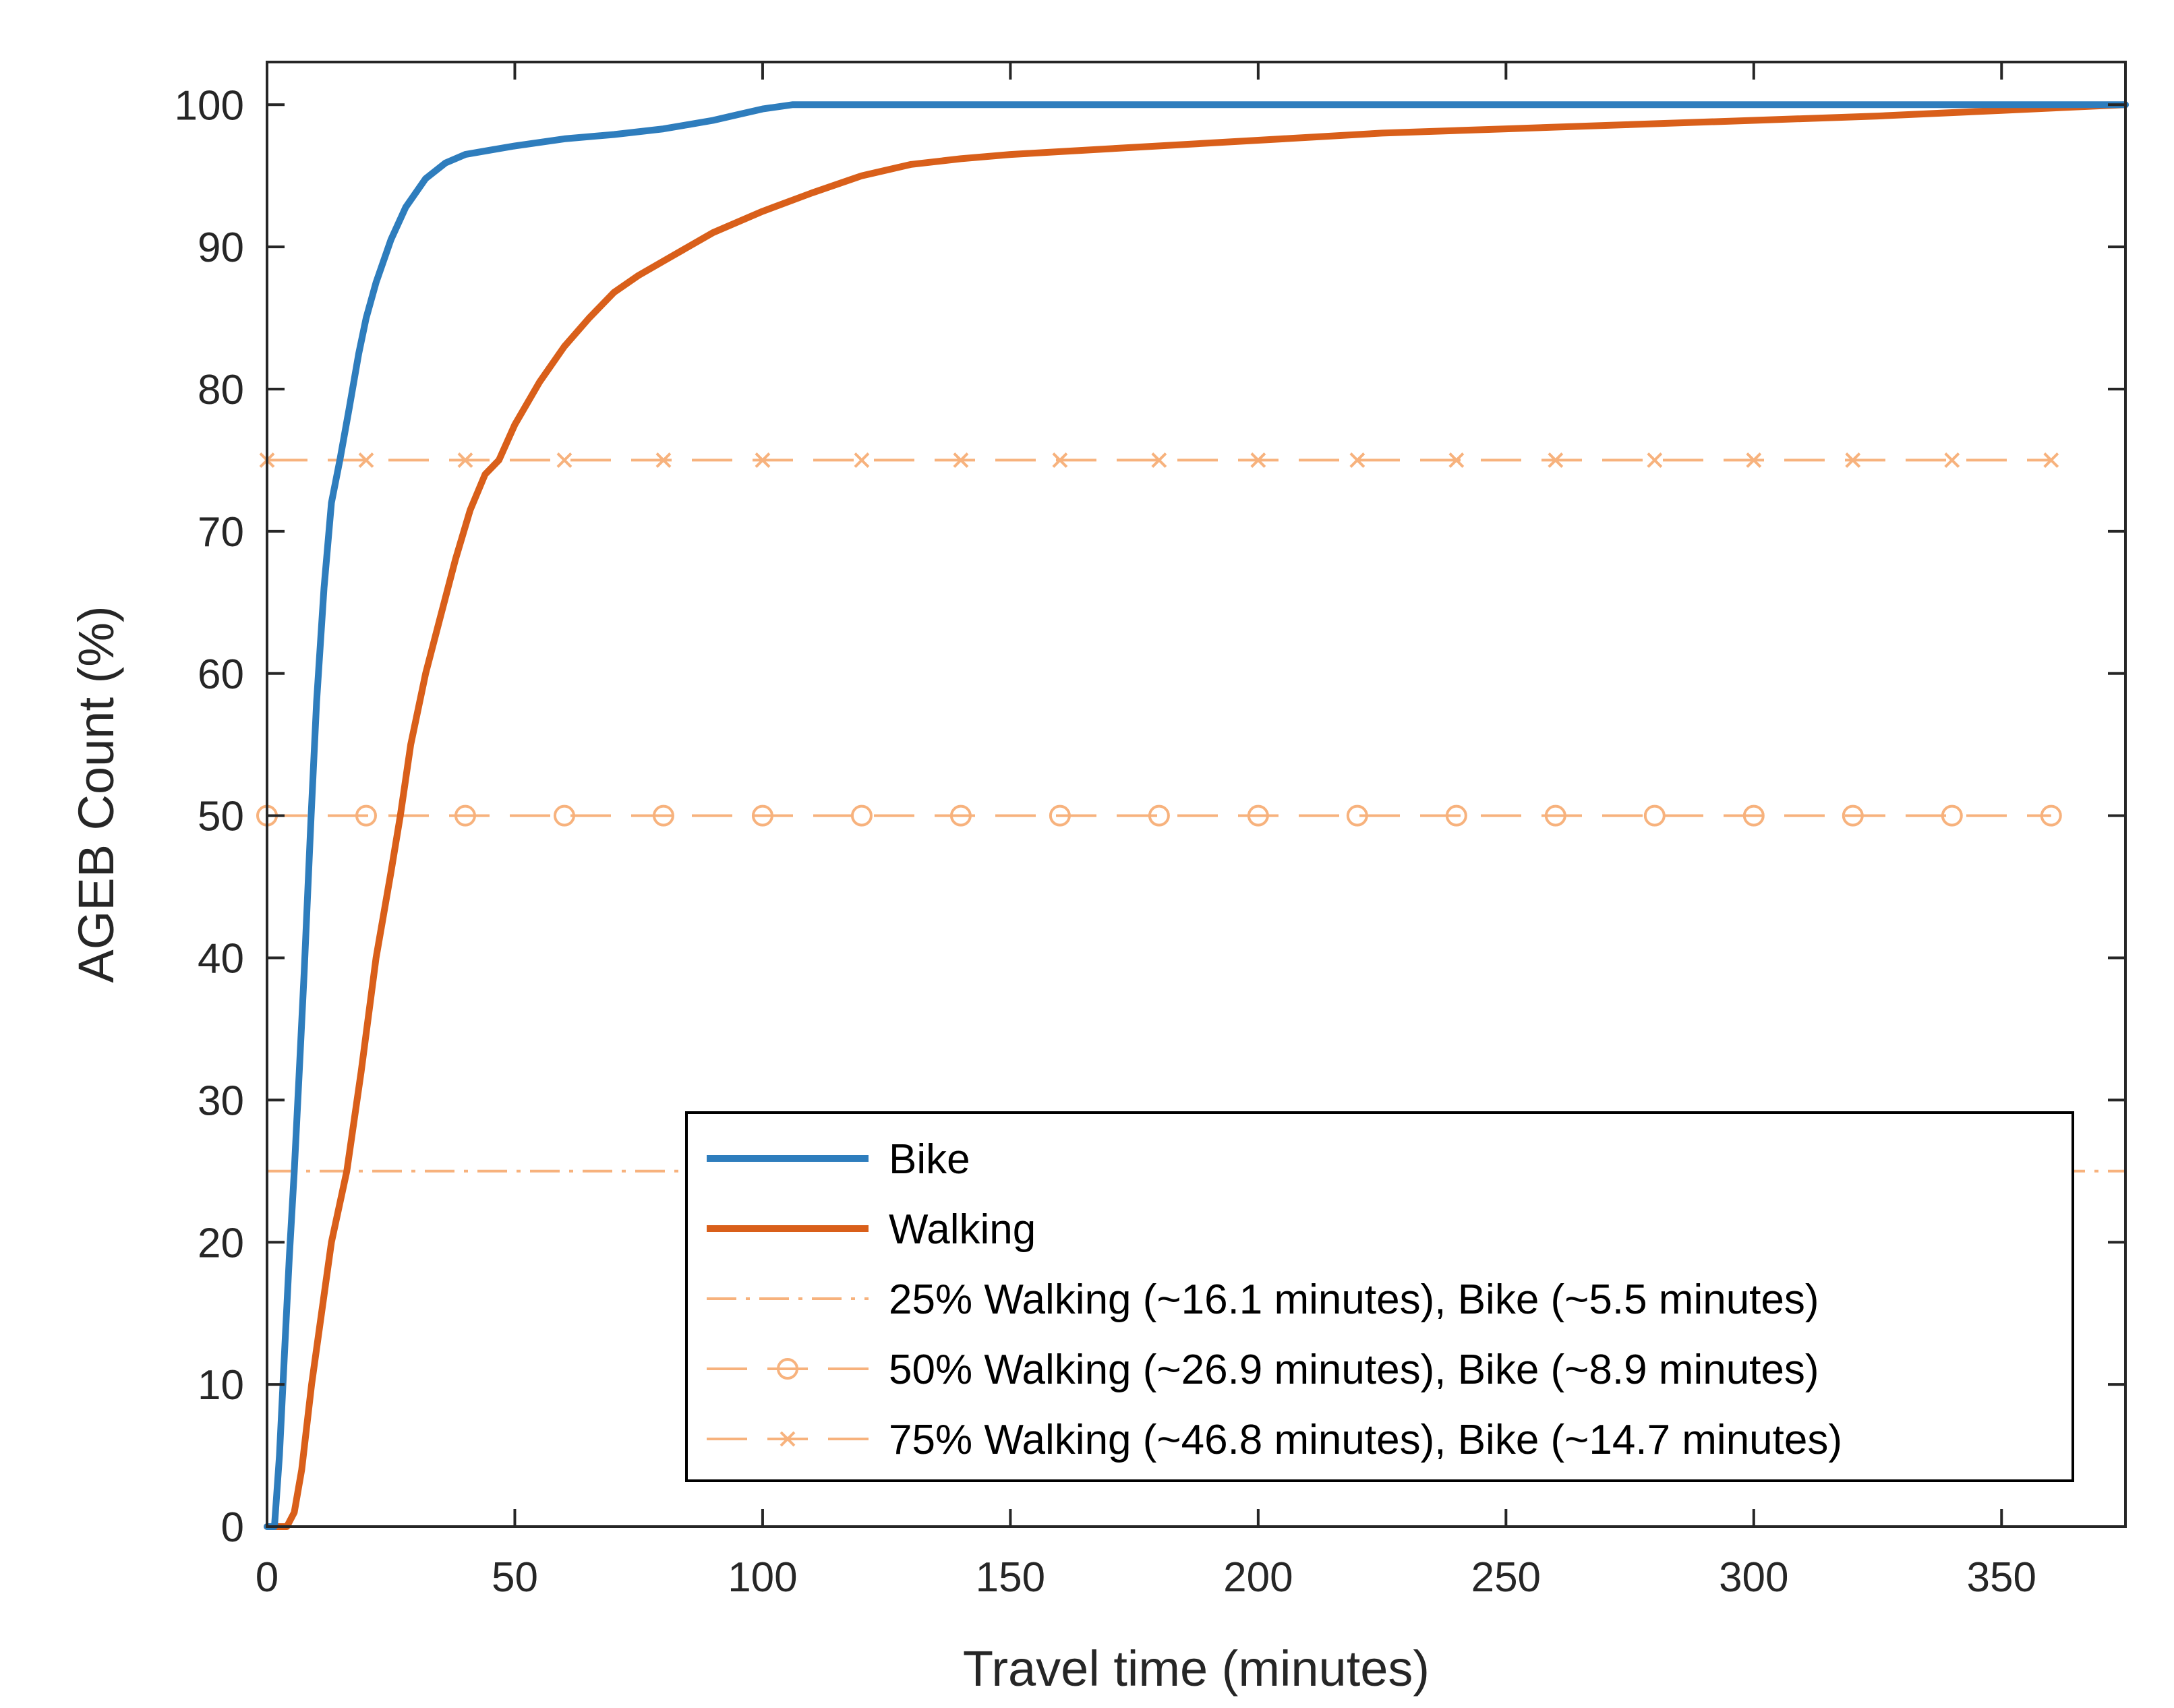  I want to click on y-tick-label: 70, so click(221, 532).